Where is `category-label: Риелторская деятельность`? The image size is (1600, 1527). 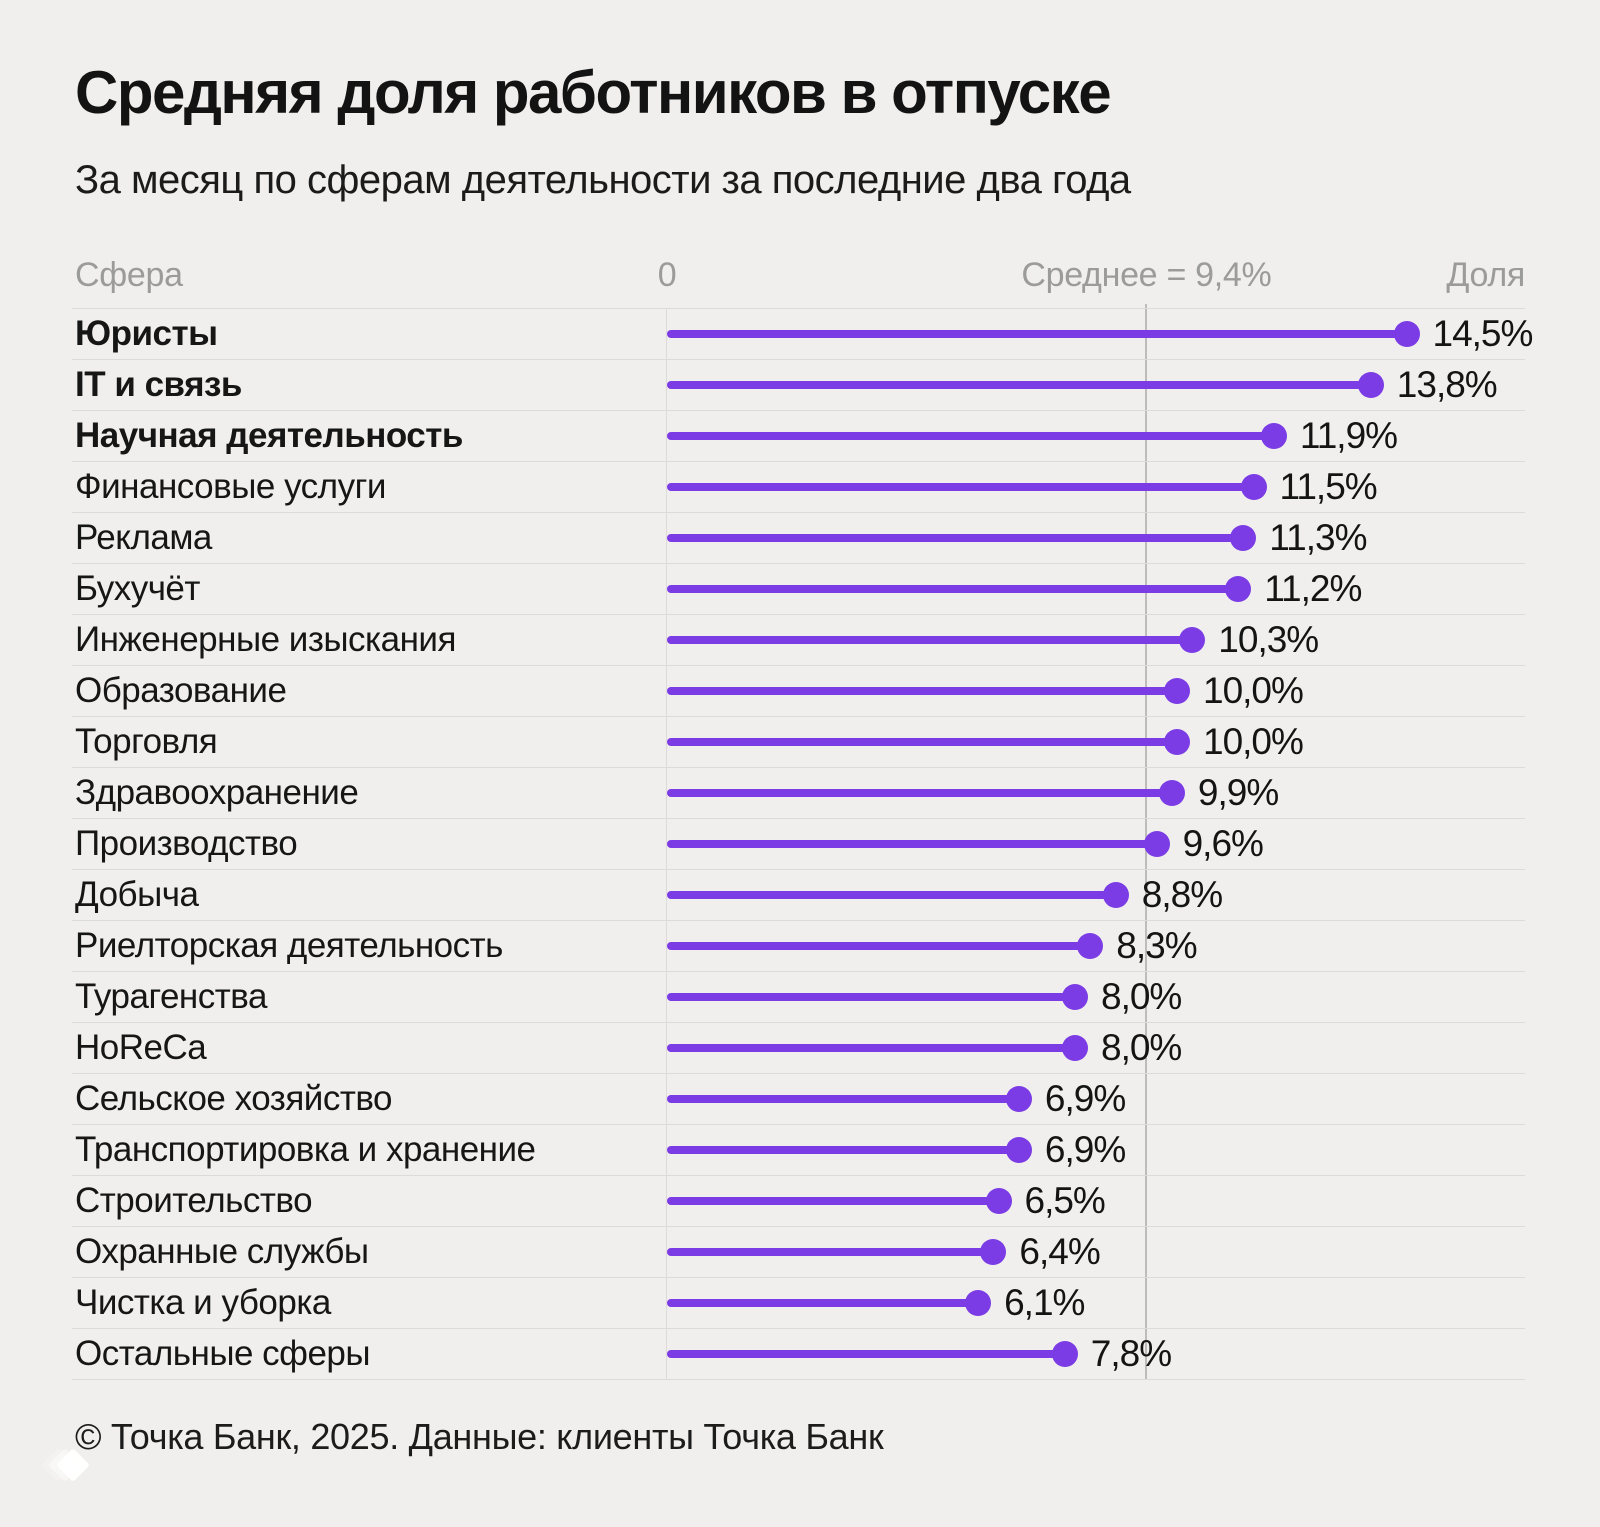
category-label: Риелторская деятельность is located at coordinates (369, 946).